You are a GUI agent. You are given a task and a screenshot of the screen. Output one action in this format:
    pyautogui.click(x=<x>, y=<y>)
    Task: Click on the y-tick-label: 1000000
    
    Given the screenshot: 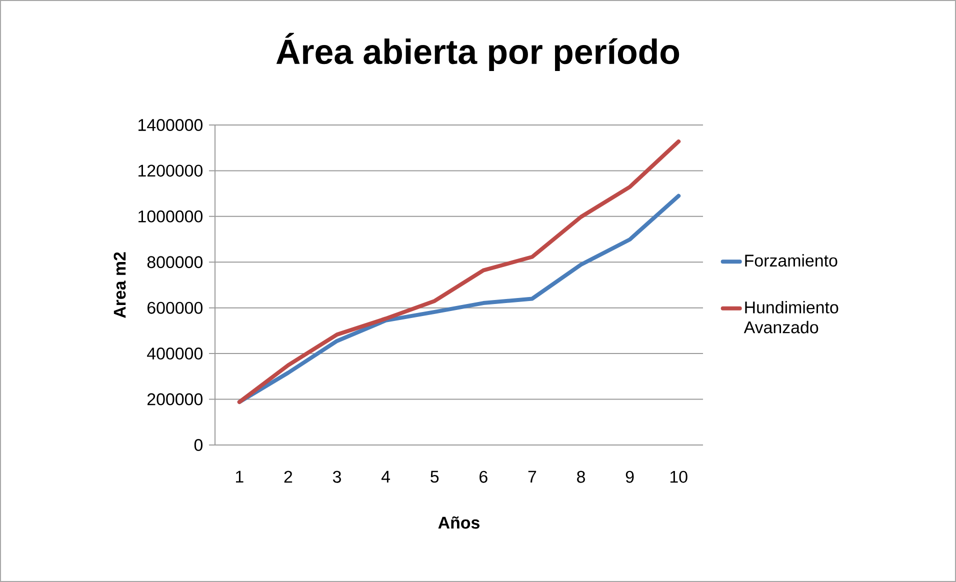 What is the action you would take?
    pyautogui.click(x=170, y=216)
    